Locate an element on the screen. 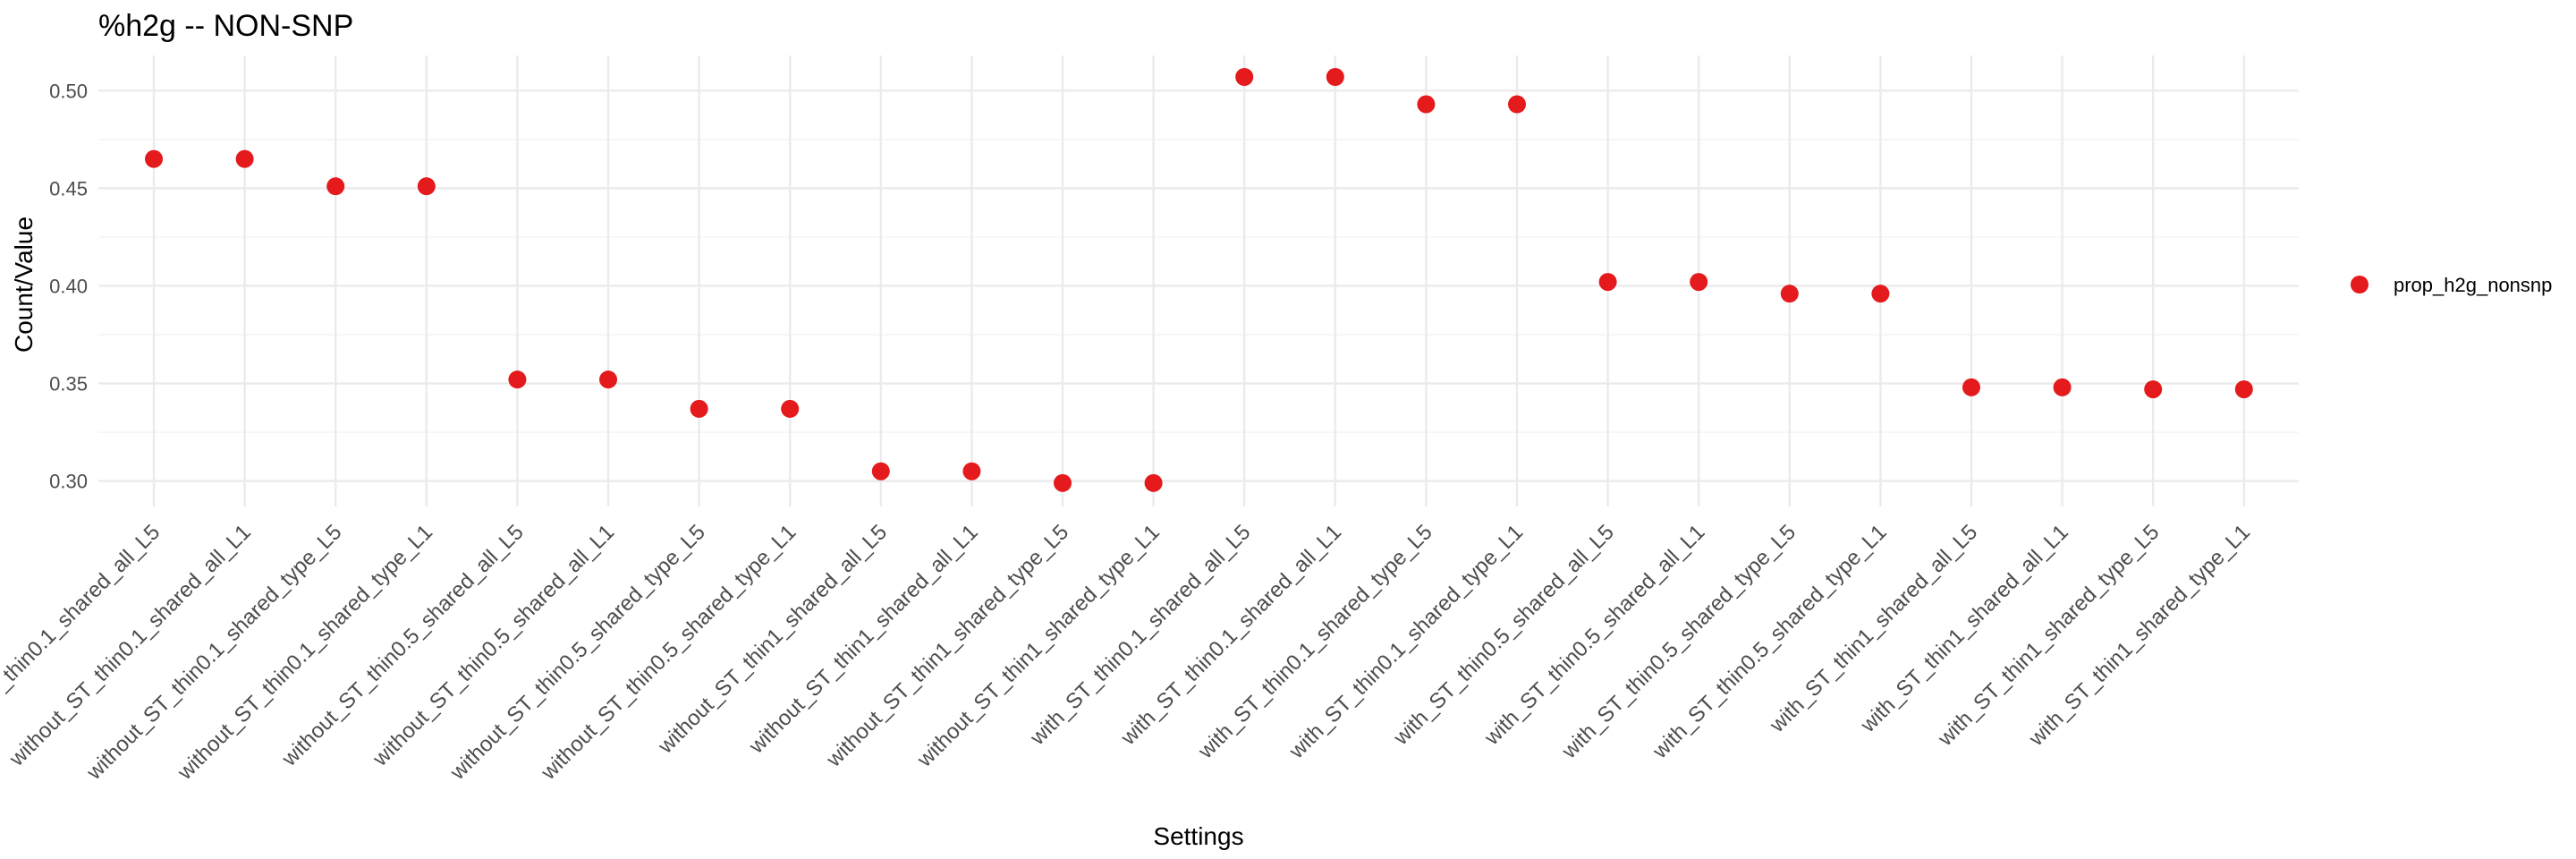  y-axis: 0.30 0.35 0.40 0.45 0.50 is located at coordinates (68, 286).